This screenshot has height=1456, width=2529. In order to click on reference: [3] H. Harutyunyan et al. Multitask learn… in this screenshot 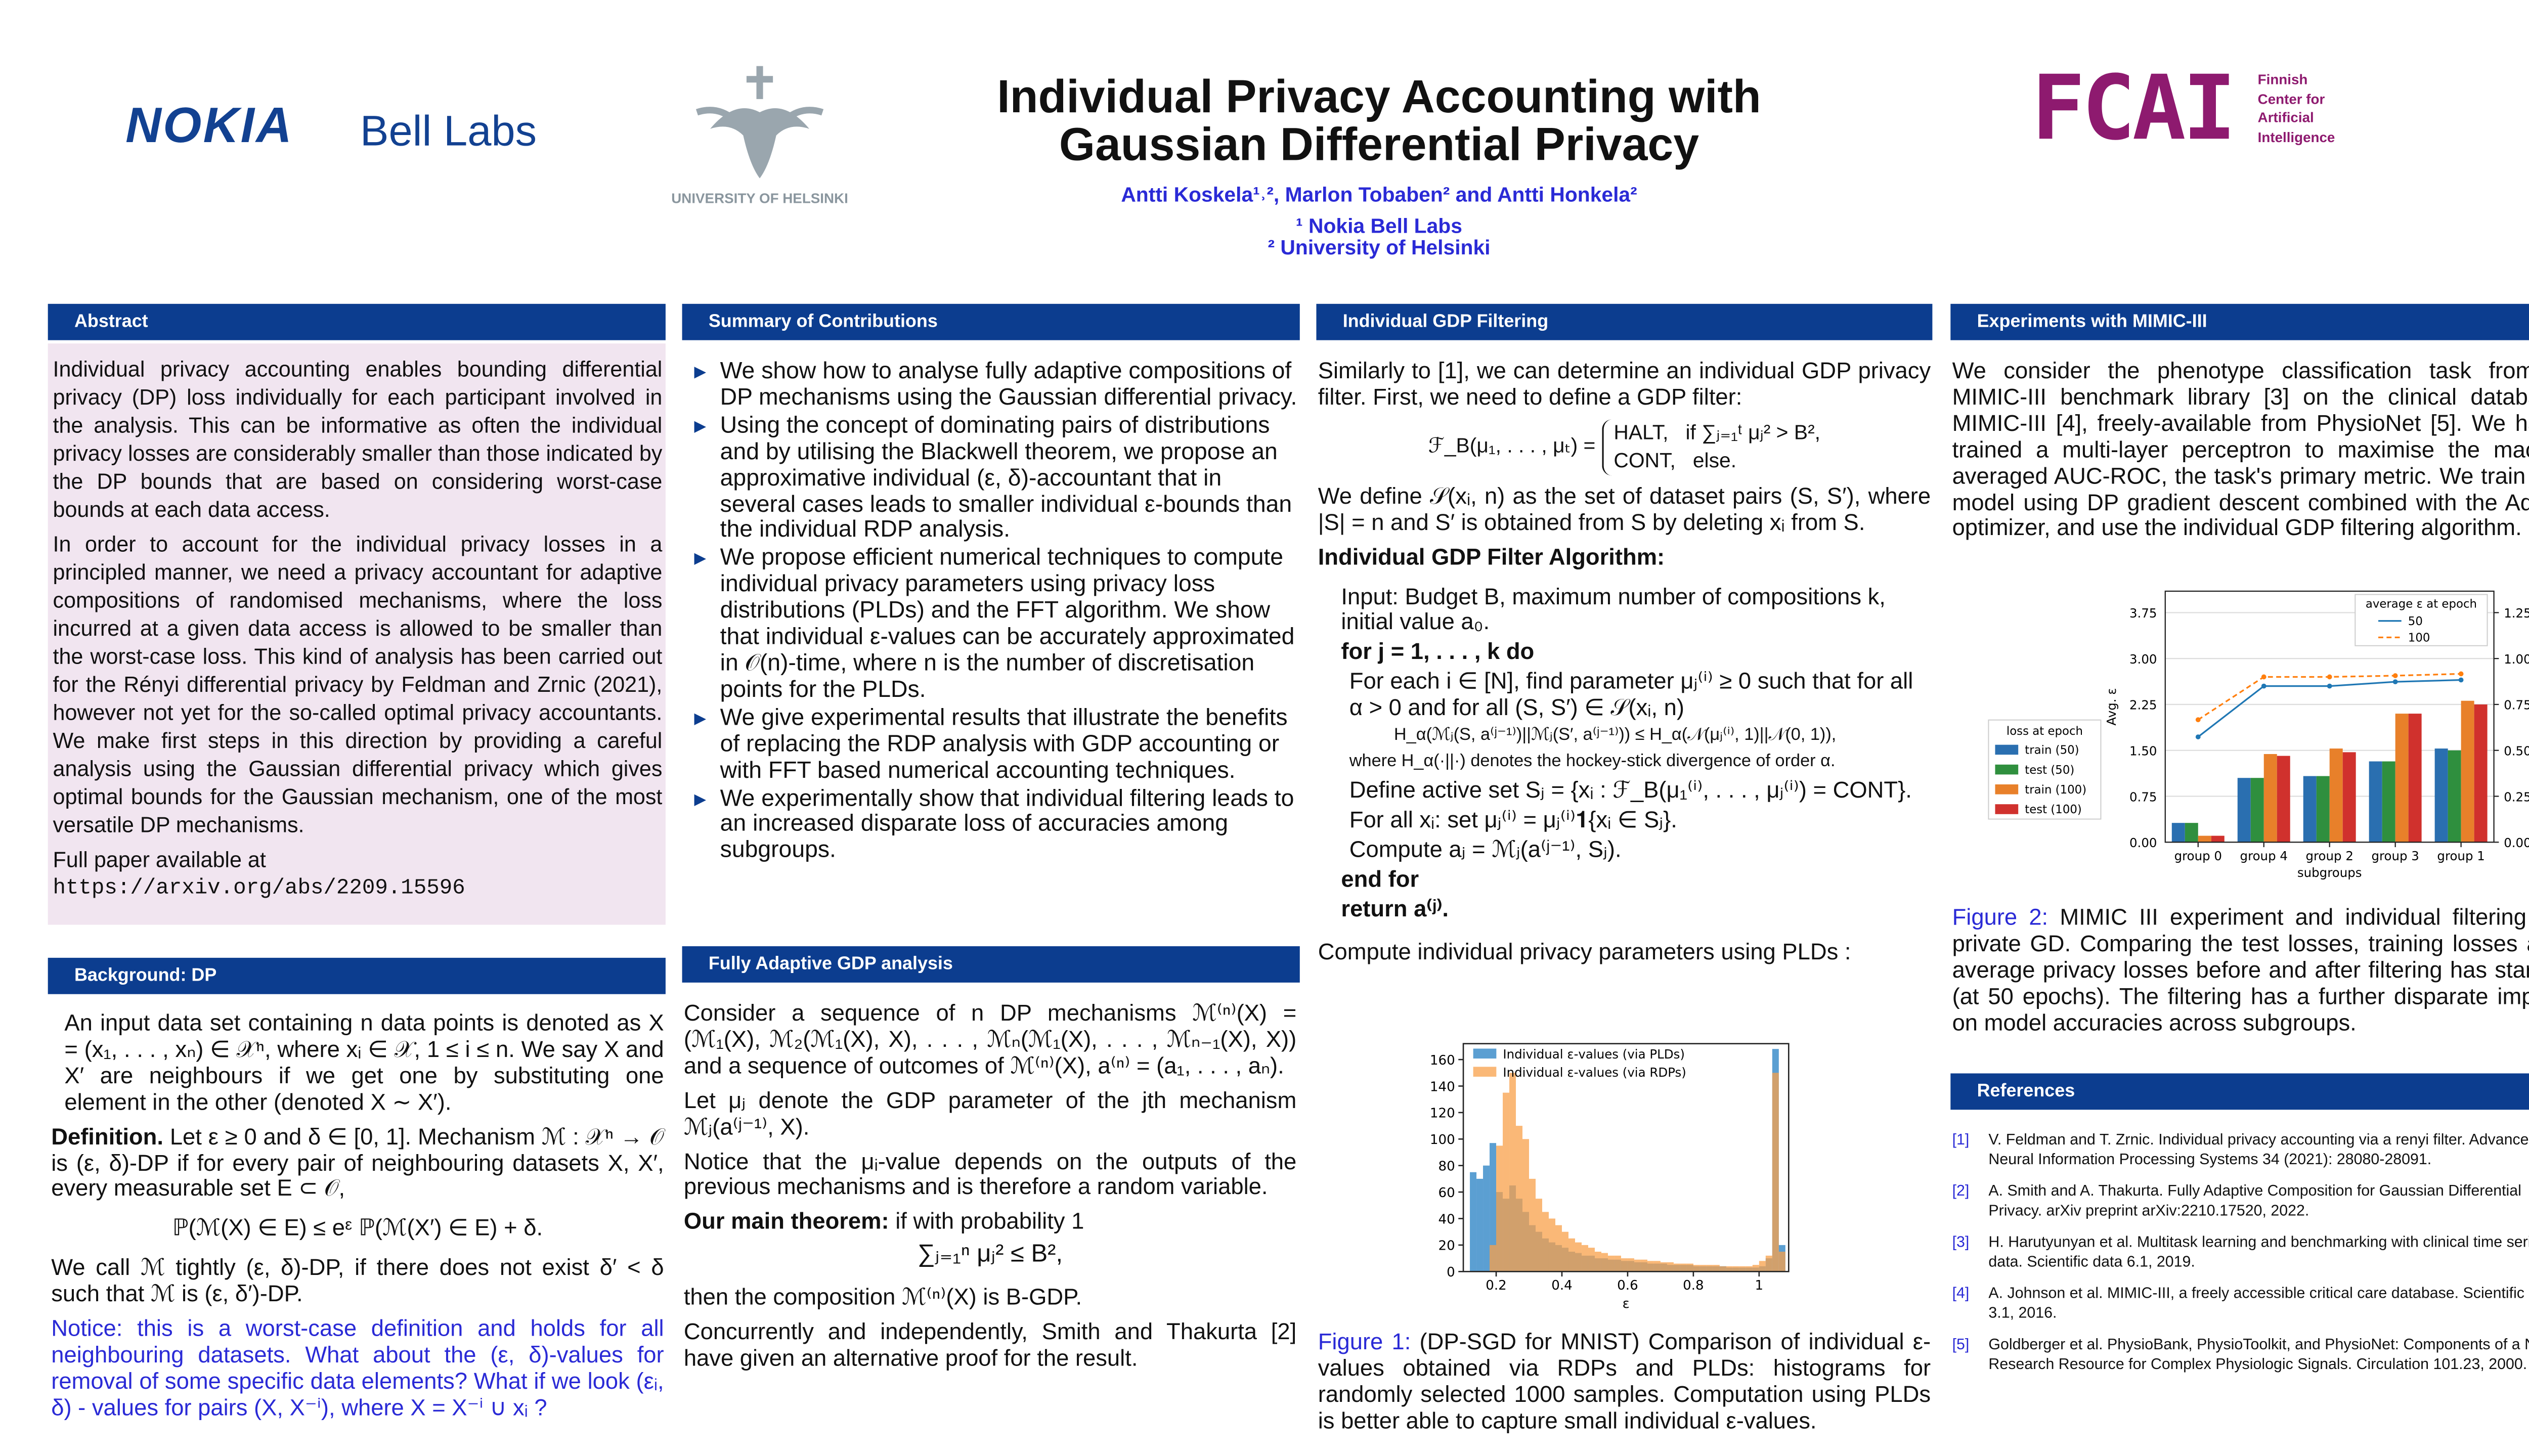, I will do `click(2240, 1252)`.